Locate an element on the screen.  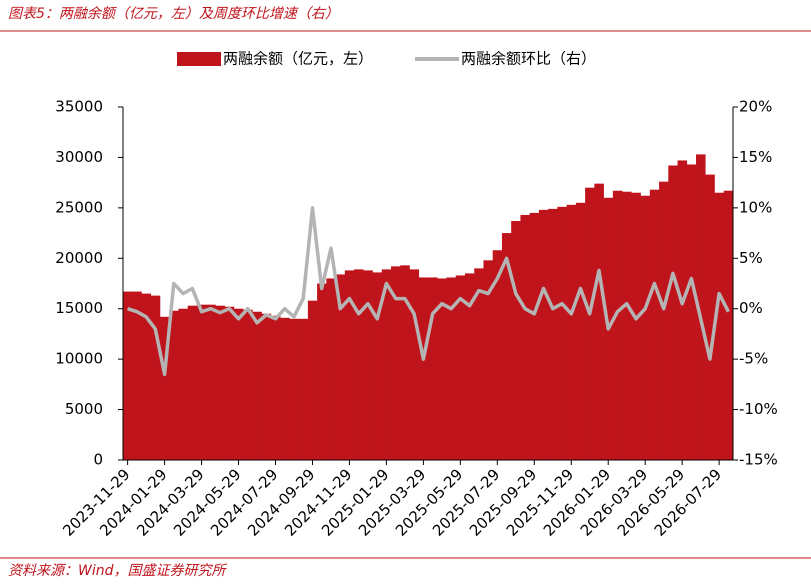
y-tick-label: 0 is located at coordinates (98, 460).